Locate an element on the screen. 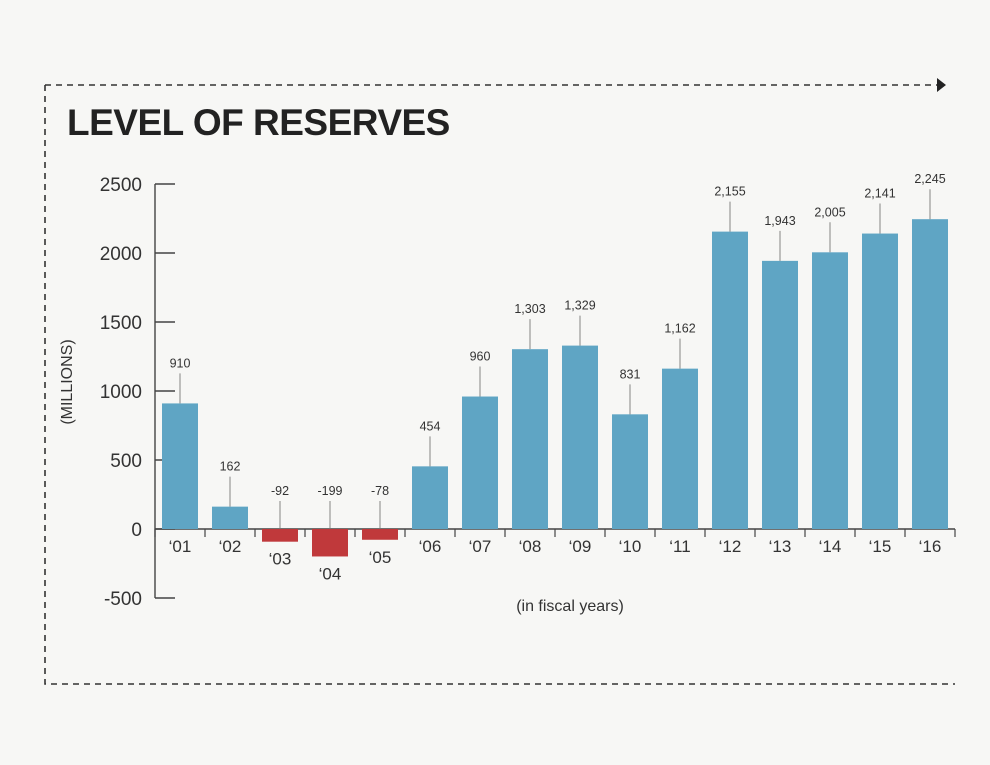 The height and width of the screenshot is (765, 990). data-label: 454 is located at coordinates (430, 426).